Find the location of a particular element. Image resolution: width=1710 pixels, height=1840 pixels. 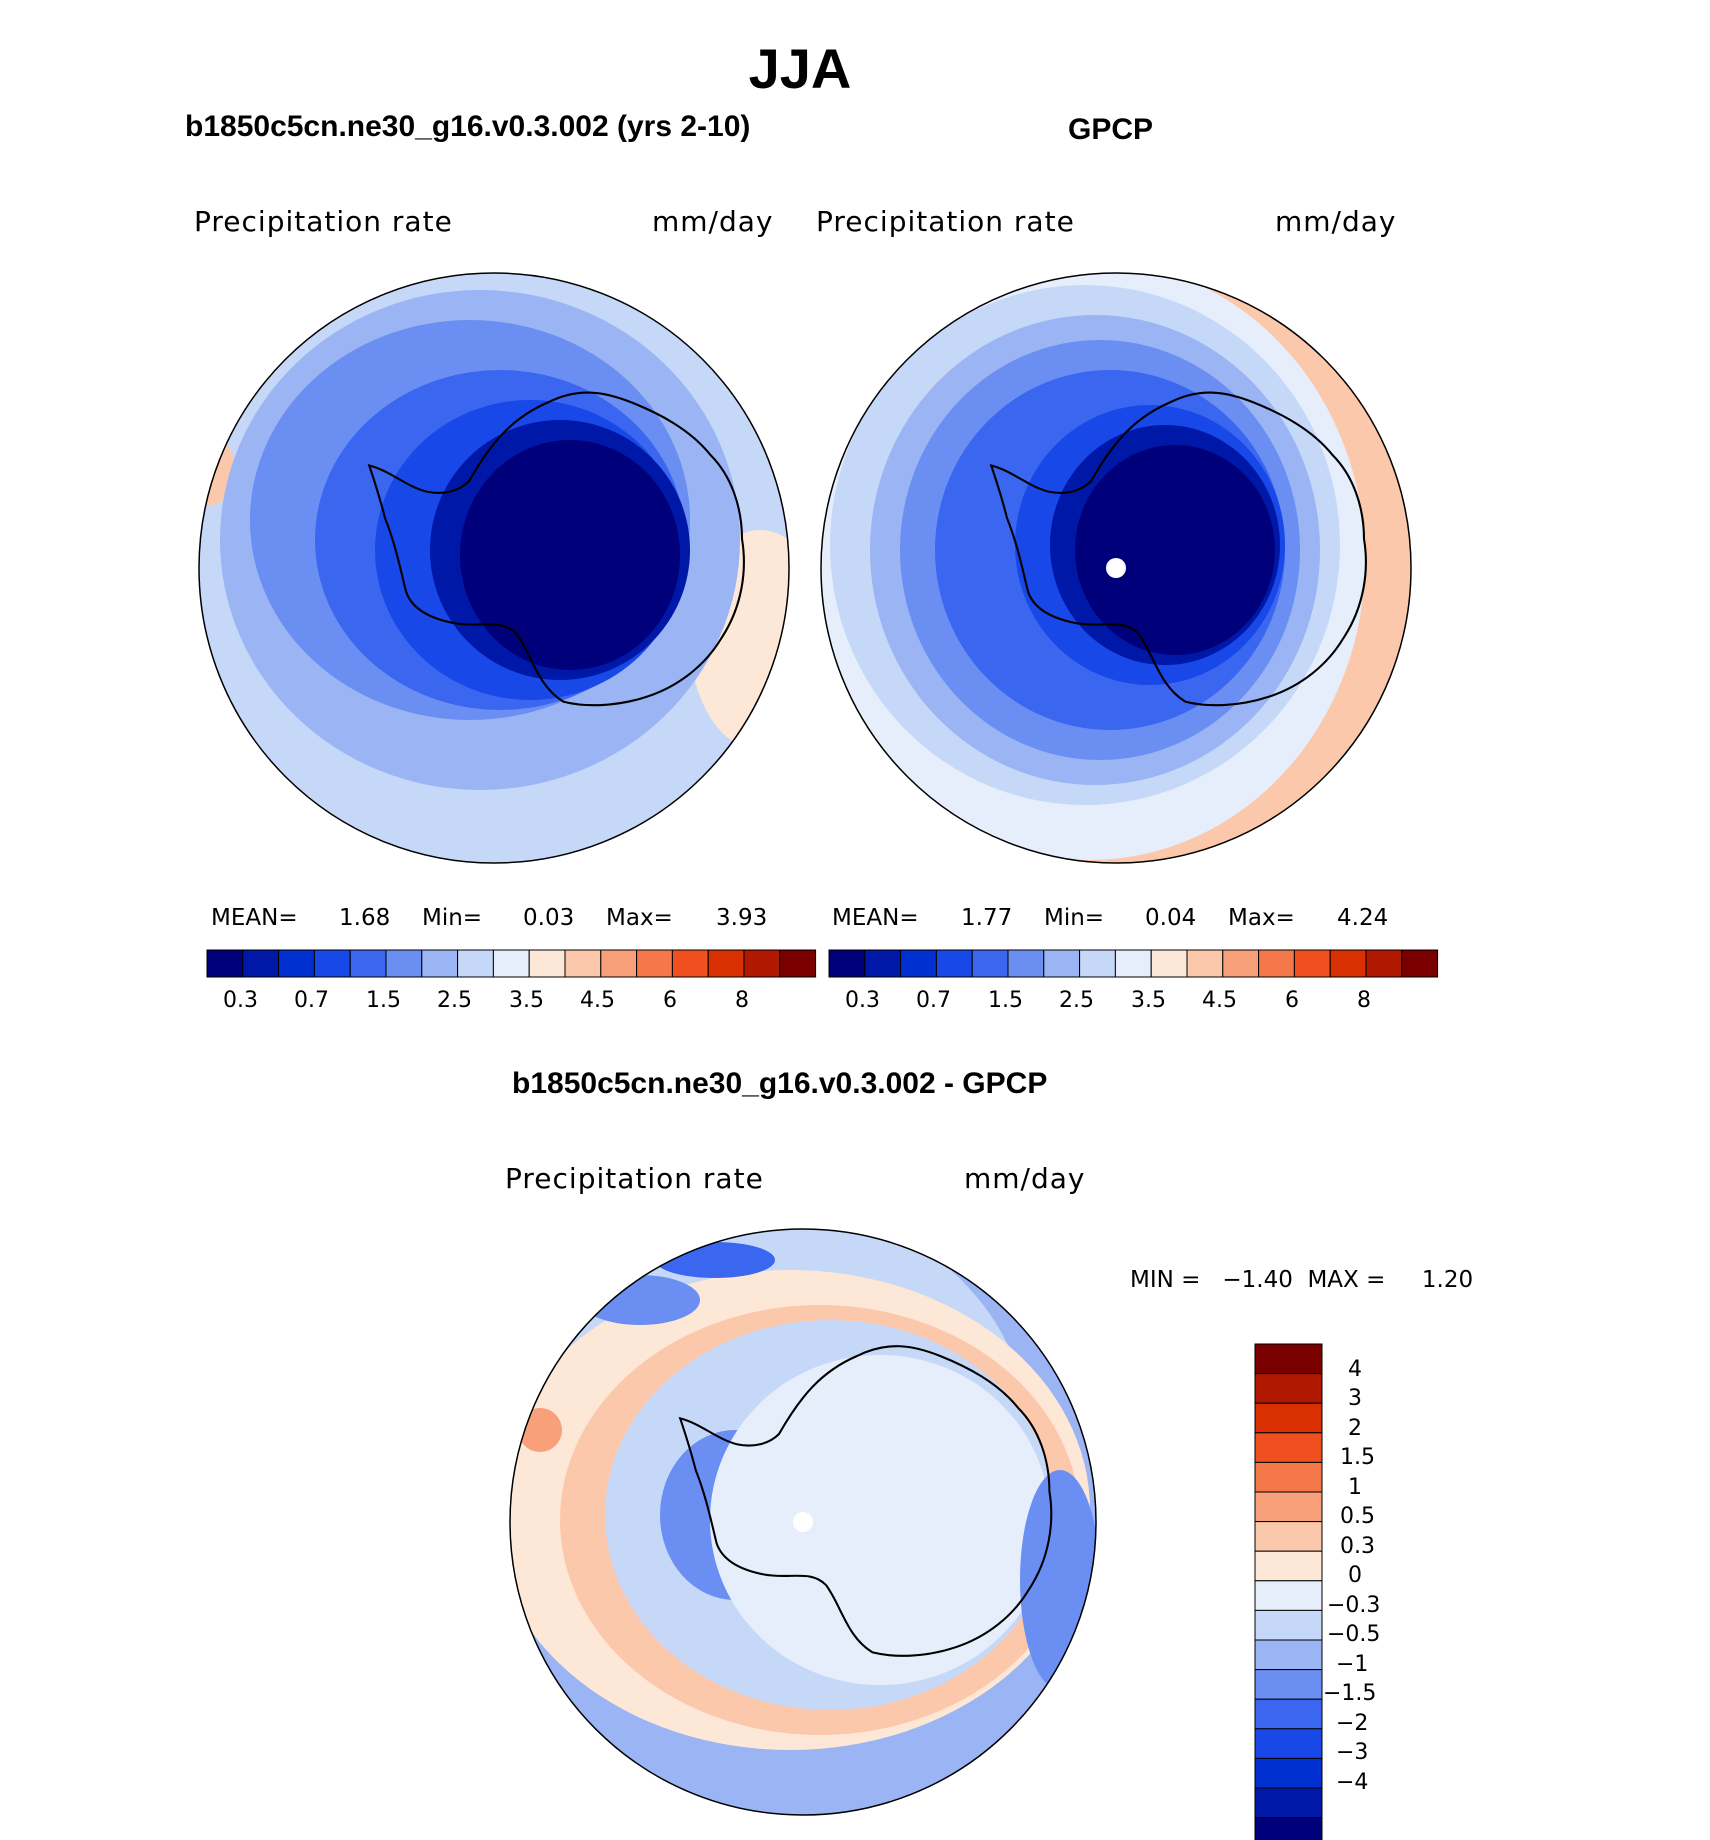

diff-map is located at coordinates (803, 1522).